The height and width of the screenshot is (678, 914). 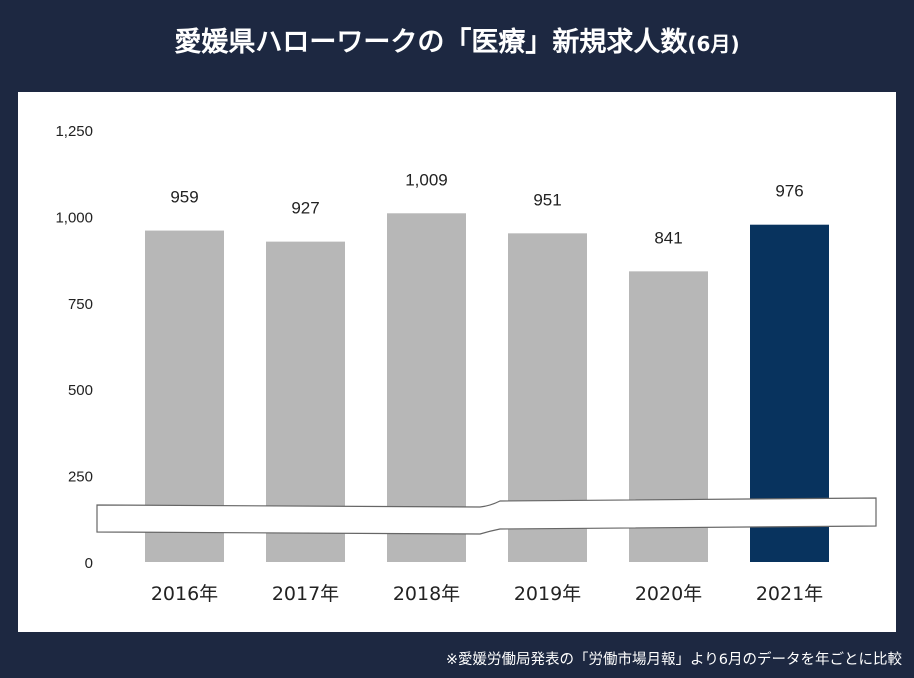 What do you see at coordinates (426, 179) in the screenshot?
I see `value-label: 1,009` at bounding box center [426, 179].